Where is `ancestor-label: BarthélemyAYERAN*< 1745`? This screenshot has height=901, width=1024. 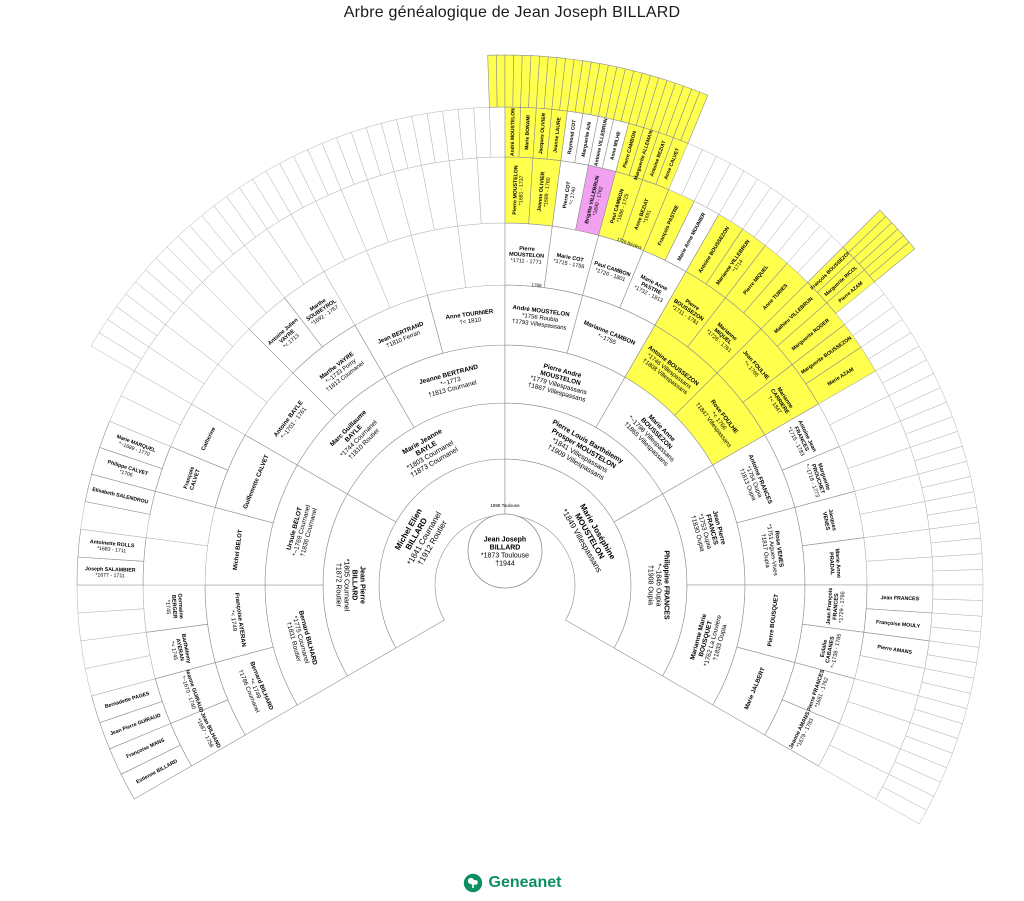 ancestor-label: BarthélemyAYERAN*< 1745 is located at coordinates (179, 650).